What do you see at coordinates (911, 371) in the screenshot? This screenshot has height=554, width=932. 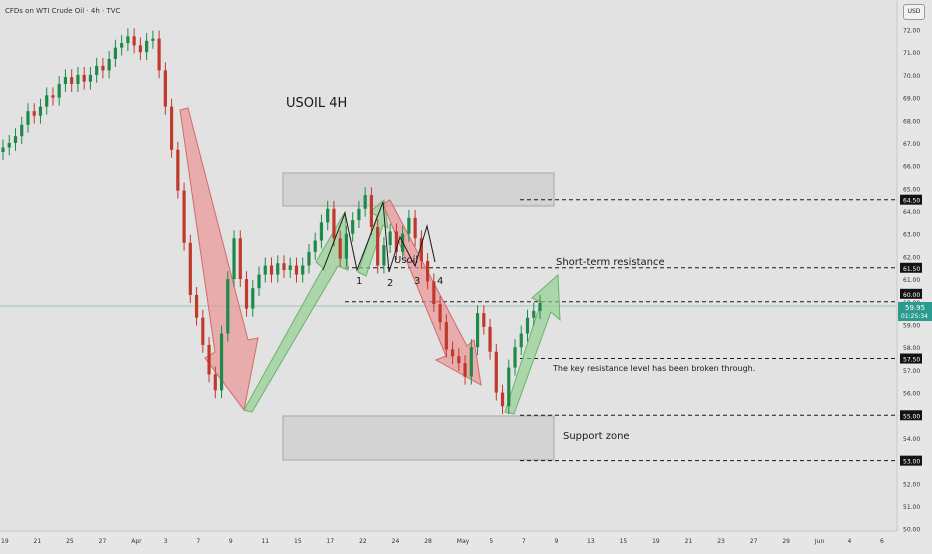 I see `y-tick-label: 57.00` at bounding box center [911, 371].